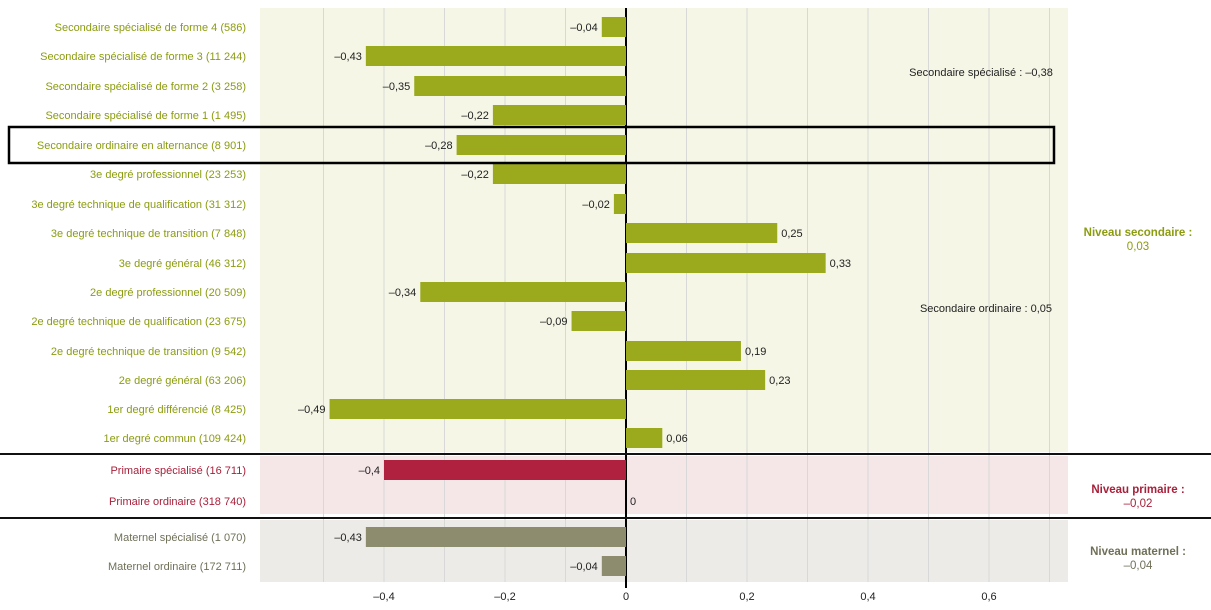 Image resolution: width=1211 pixels, height=610 pixels. Describe the element at coordinates (150, 28) in the screenshot. I see `category-label: Secondaire spécialisé de forme 4 (586)` at that location.